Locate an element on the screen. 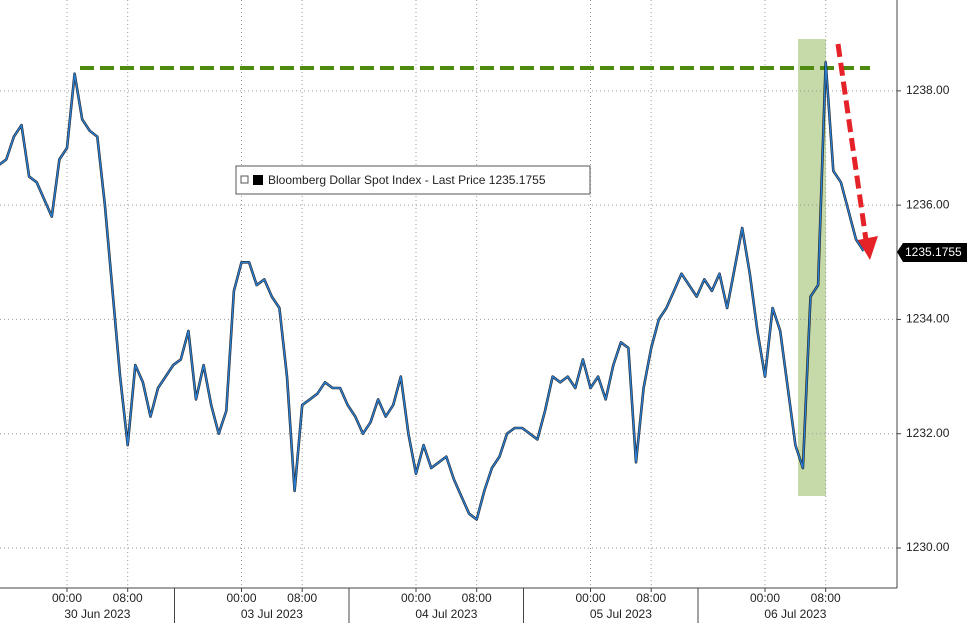 The image size is (967, 623). last-price-label: 1235.1755 is located at coordinates (933, 252).